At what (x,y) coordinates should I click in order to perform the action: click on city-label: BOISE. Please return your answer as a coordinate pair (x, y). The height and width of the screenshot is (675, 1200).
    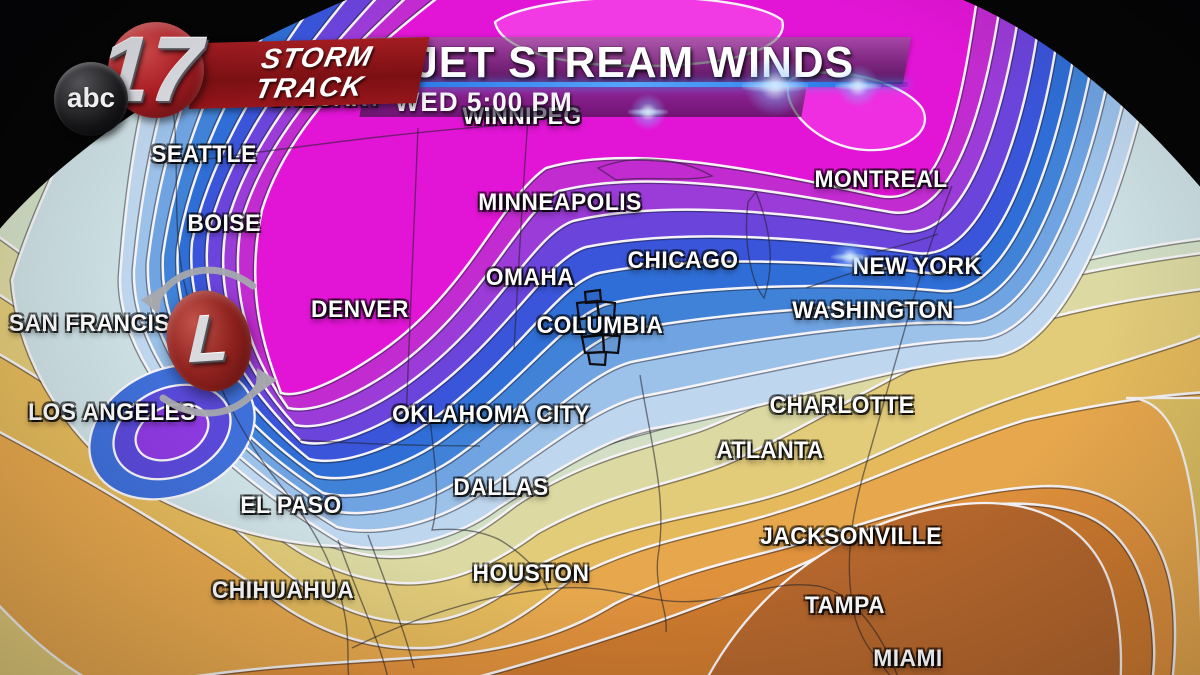
    Looking at the image, I should click on (224, 223).